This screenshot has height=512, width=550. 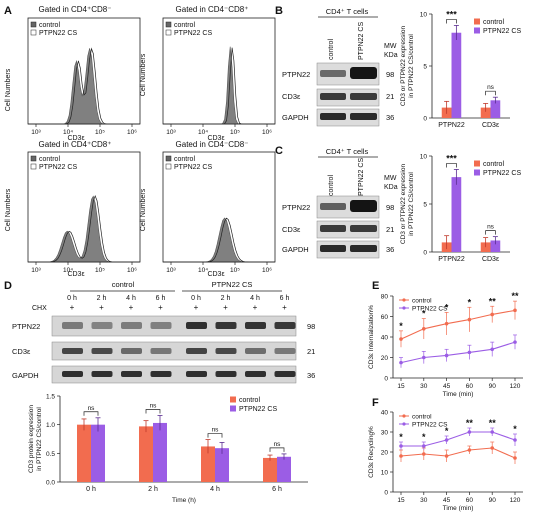 I want to click on significance-label: **, so click(x=470, y=423).